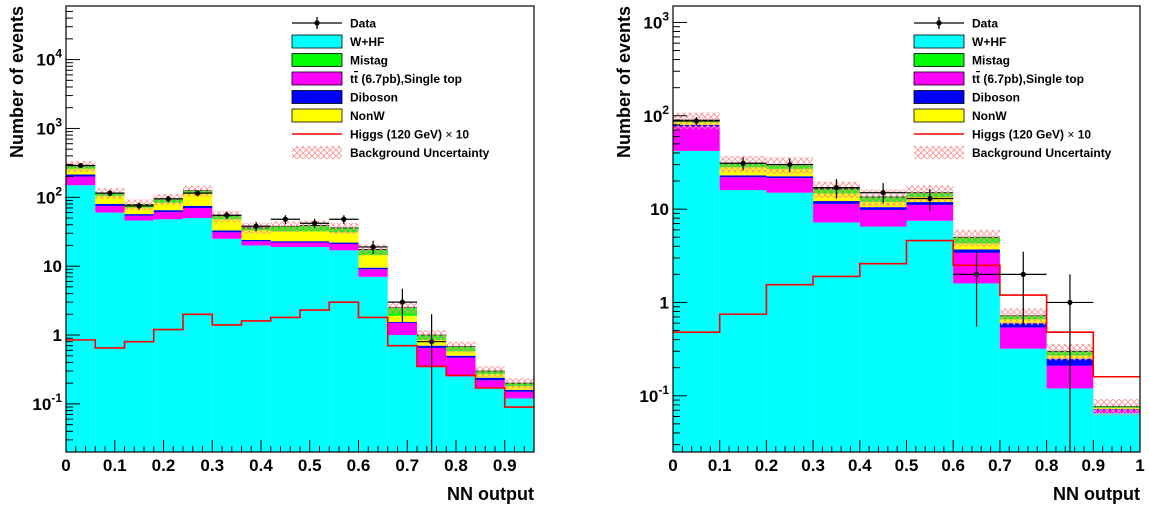  Describe the element at coordinates (456, 465) in the screenshot. I see `x-tick-label: 0.8` at that location.